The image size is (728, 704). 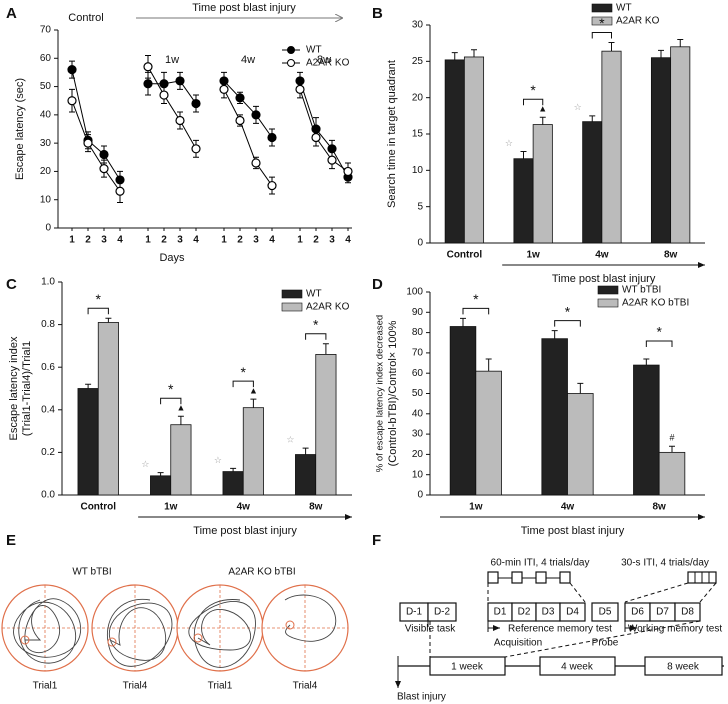 What do you see at coordinates (91, 572) in the screenshot?
I see `group-title: WT bTBI` at bounding box center [91, 572].